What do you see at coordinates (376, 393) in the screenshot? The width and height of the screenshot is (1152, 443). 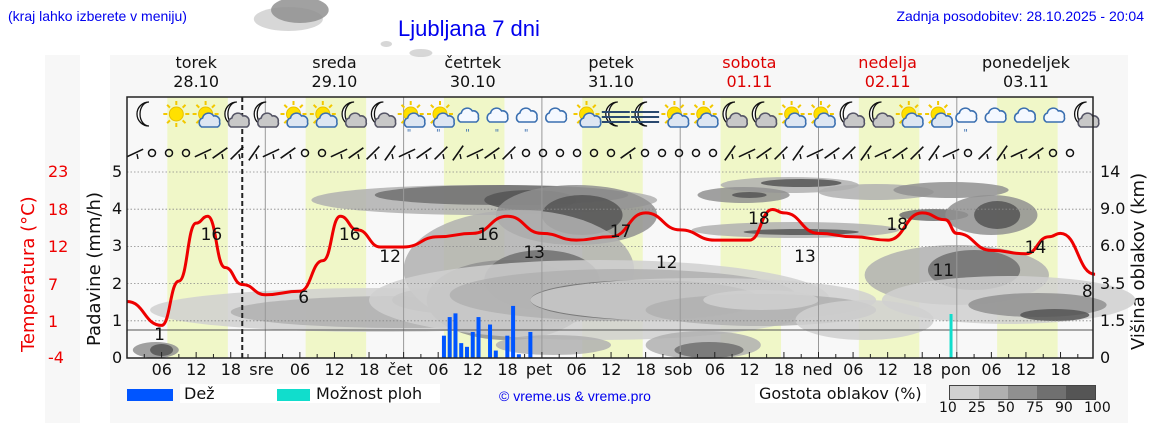 I see `showers-legend-label: Možnost ploh` at bounding box center [376, 393].